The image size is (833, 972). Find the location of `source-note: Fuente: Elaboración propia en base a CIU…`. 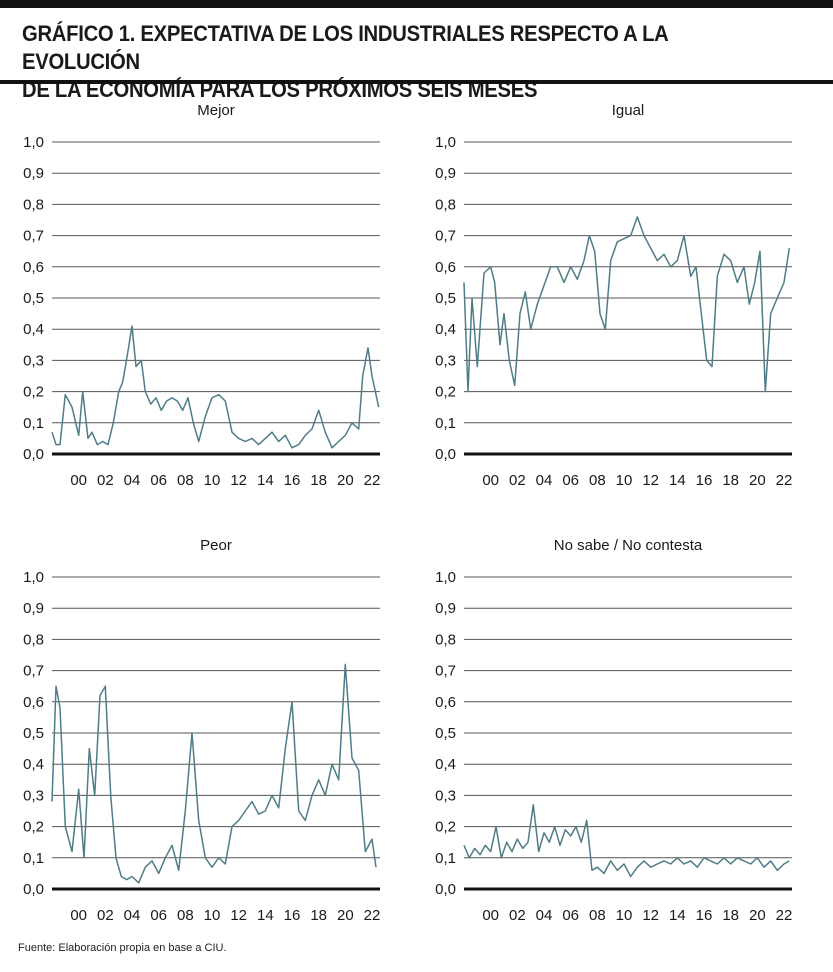

source-note: Fuente: Elaboración propia en base a CIU… is located at coordinates (122, 948).